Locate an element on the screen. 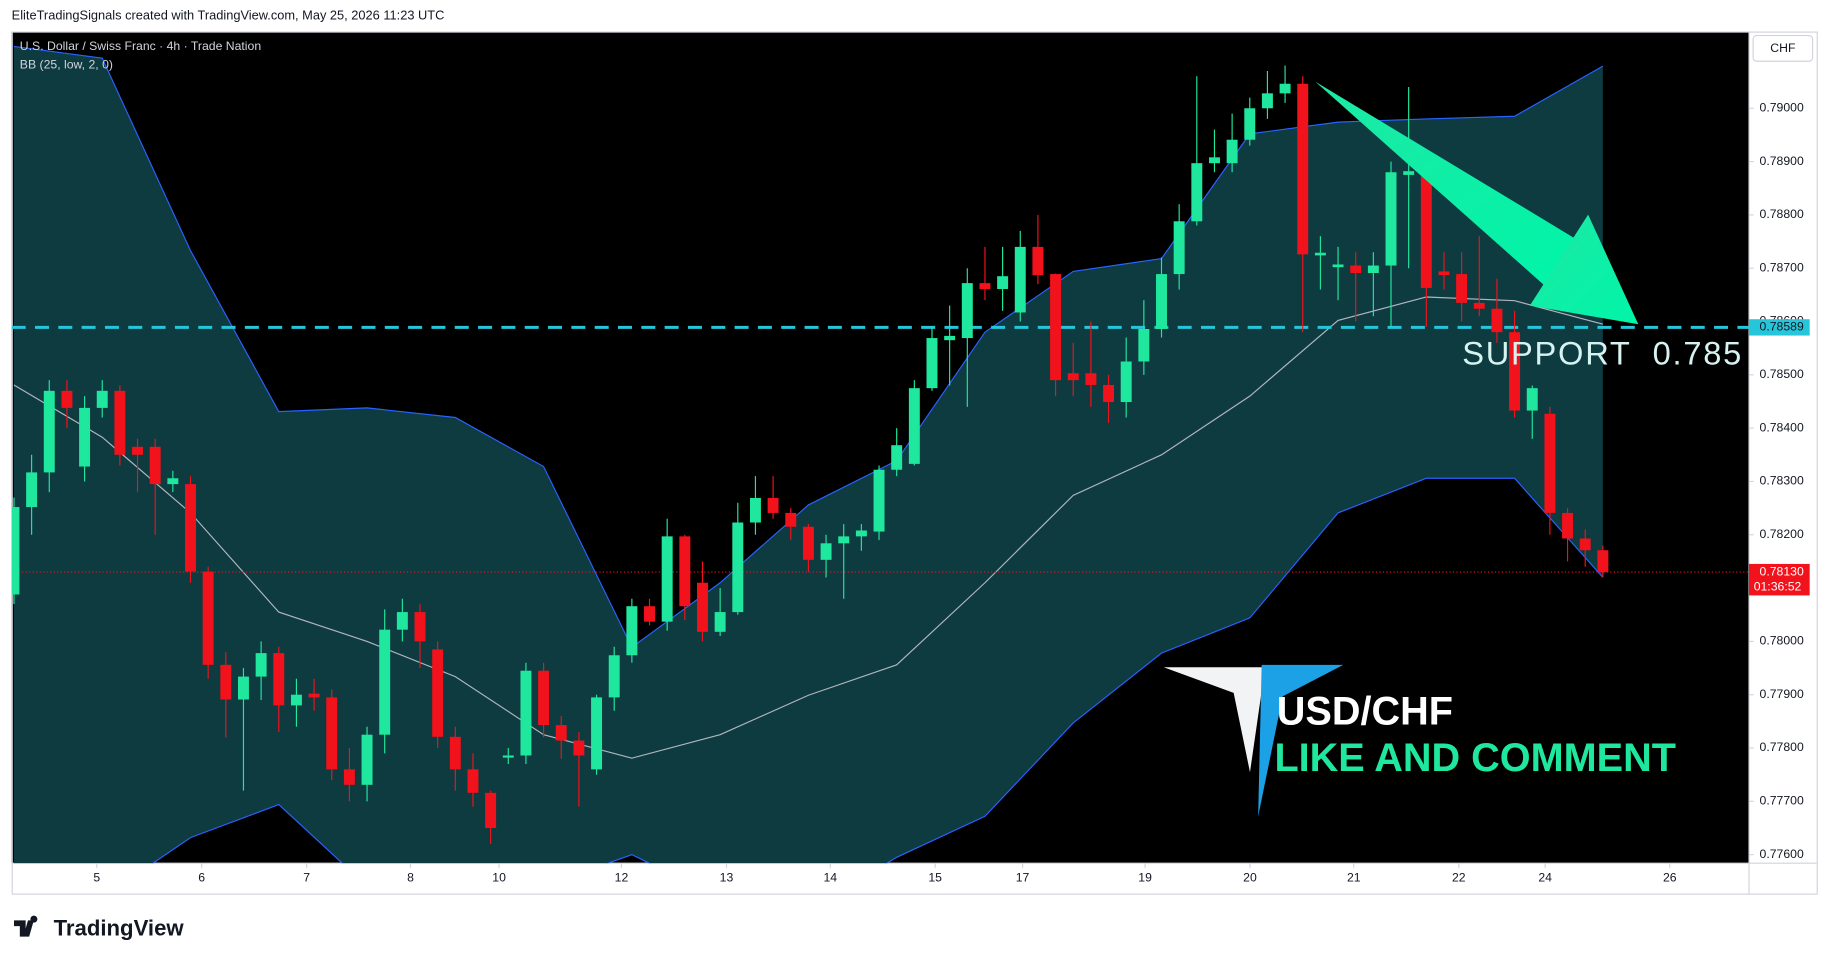 The image size is (1826, 960). support-annotation: SUPPORT 0.785 is located at coordinates (1602, 352).